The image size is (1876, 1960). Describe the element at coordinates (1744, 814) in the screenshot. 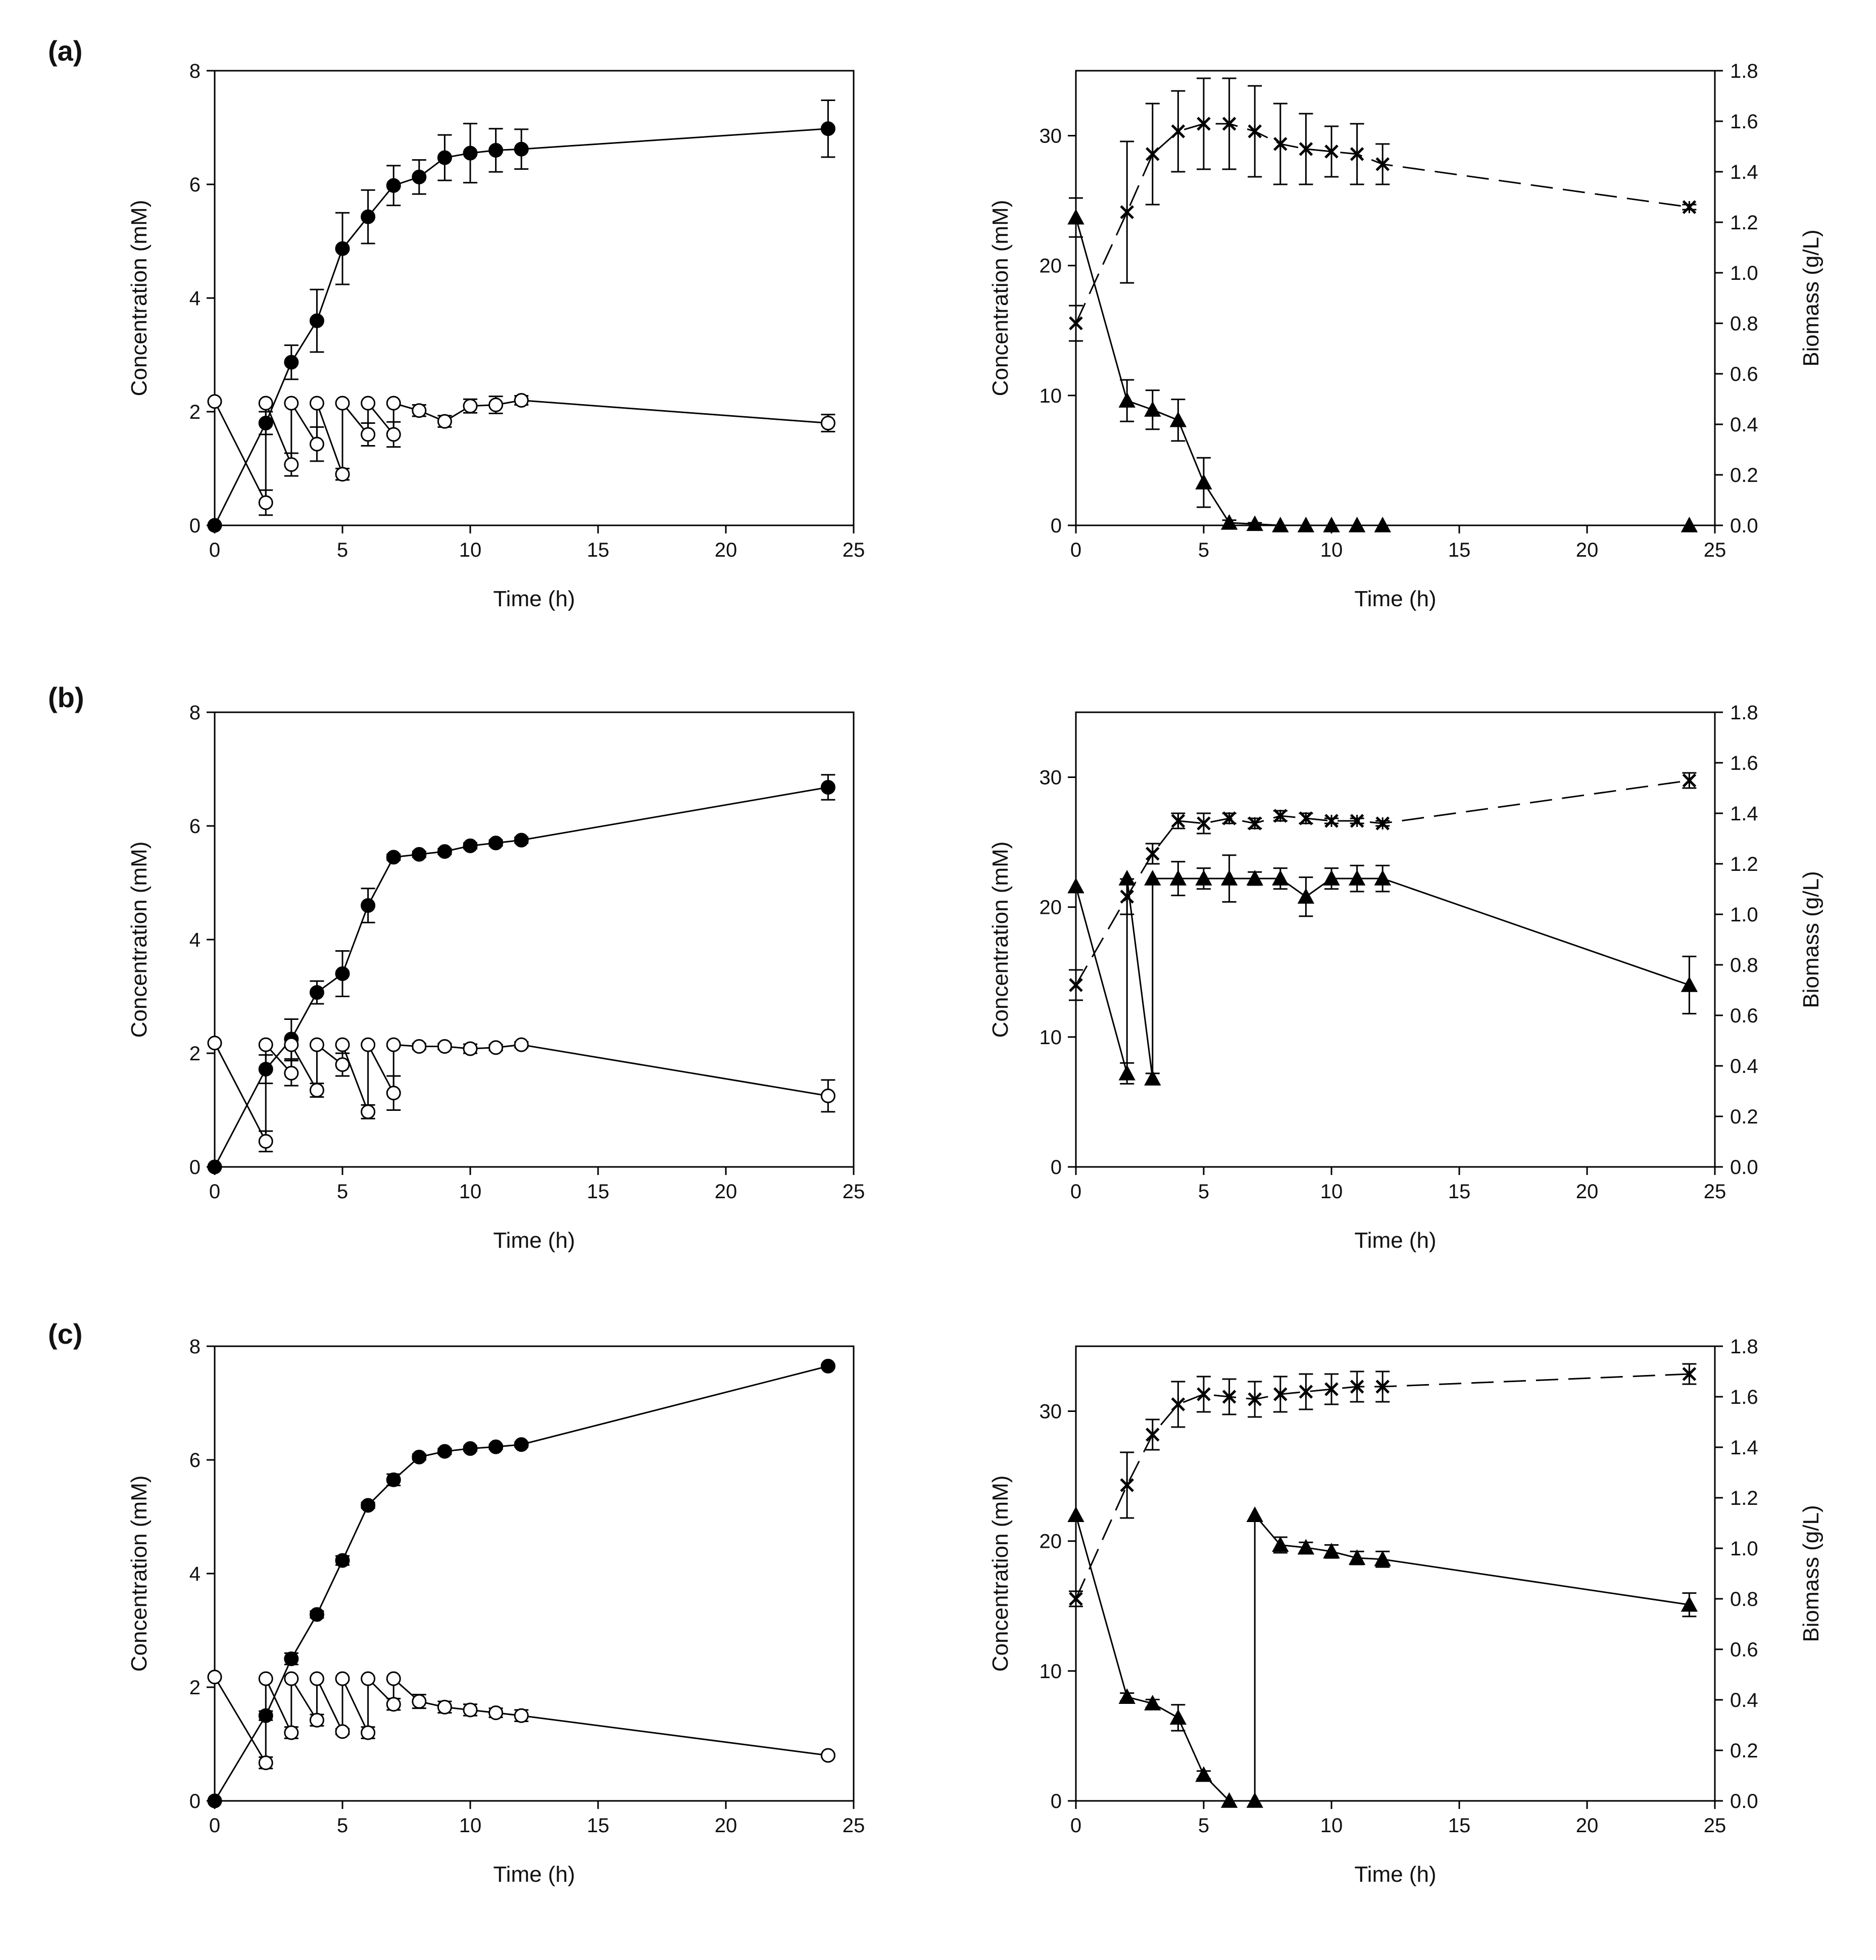

I see `y2-tick-label: 1.4` at that location.